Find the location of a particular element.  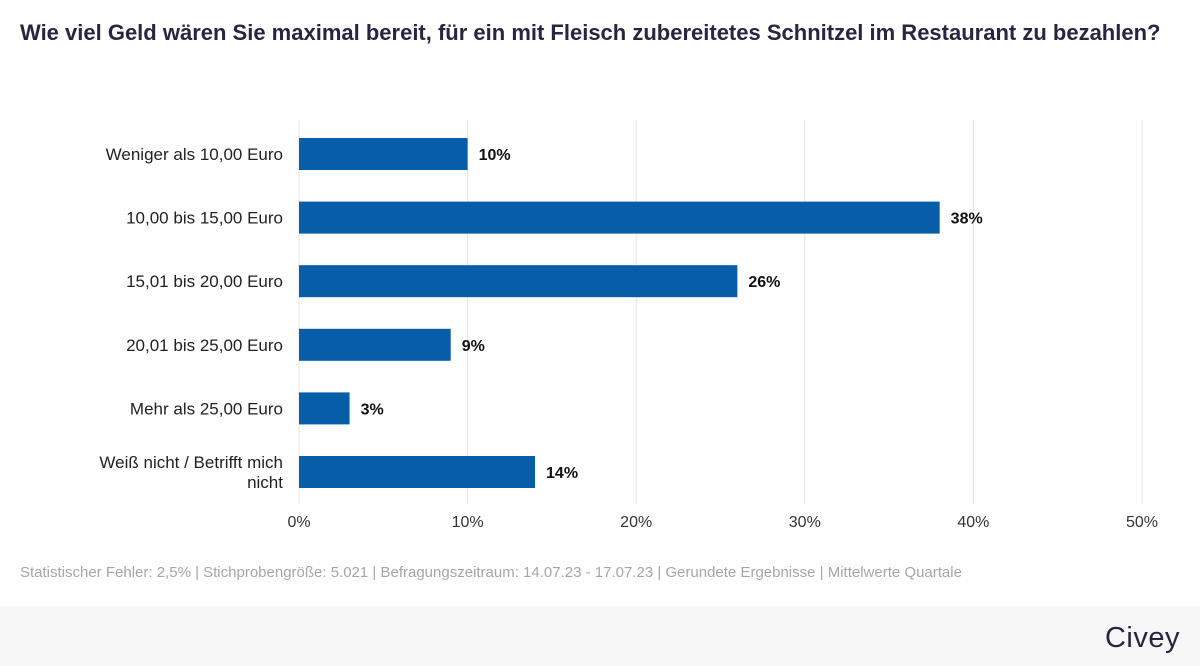

category-label: 10,00 bis 15,00 Euro is located at coordinates (204, 218).